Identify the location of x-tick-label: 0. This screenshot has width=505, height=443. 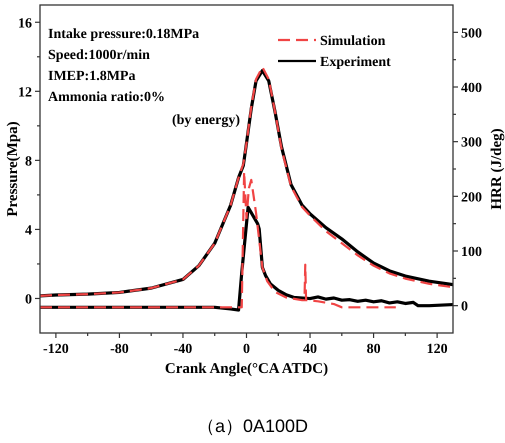
(246, 349).